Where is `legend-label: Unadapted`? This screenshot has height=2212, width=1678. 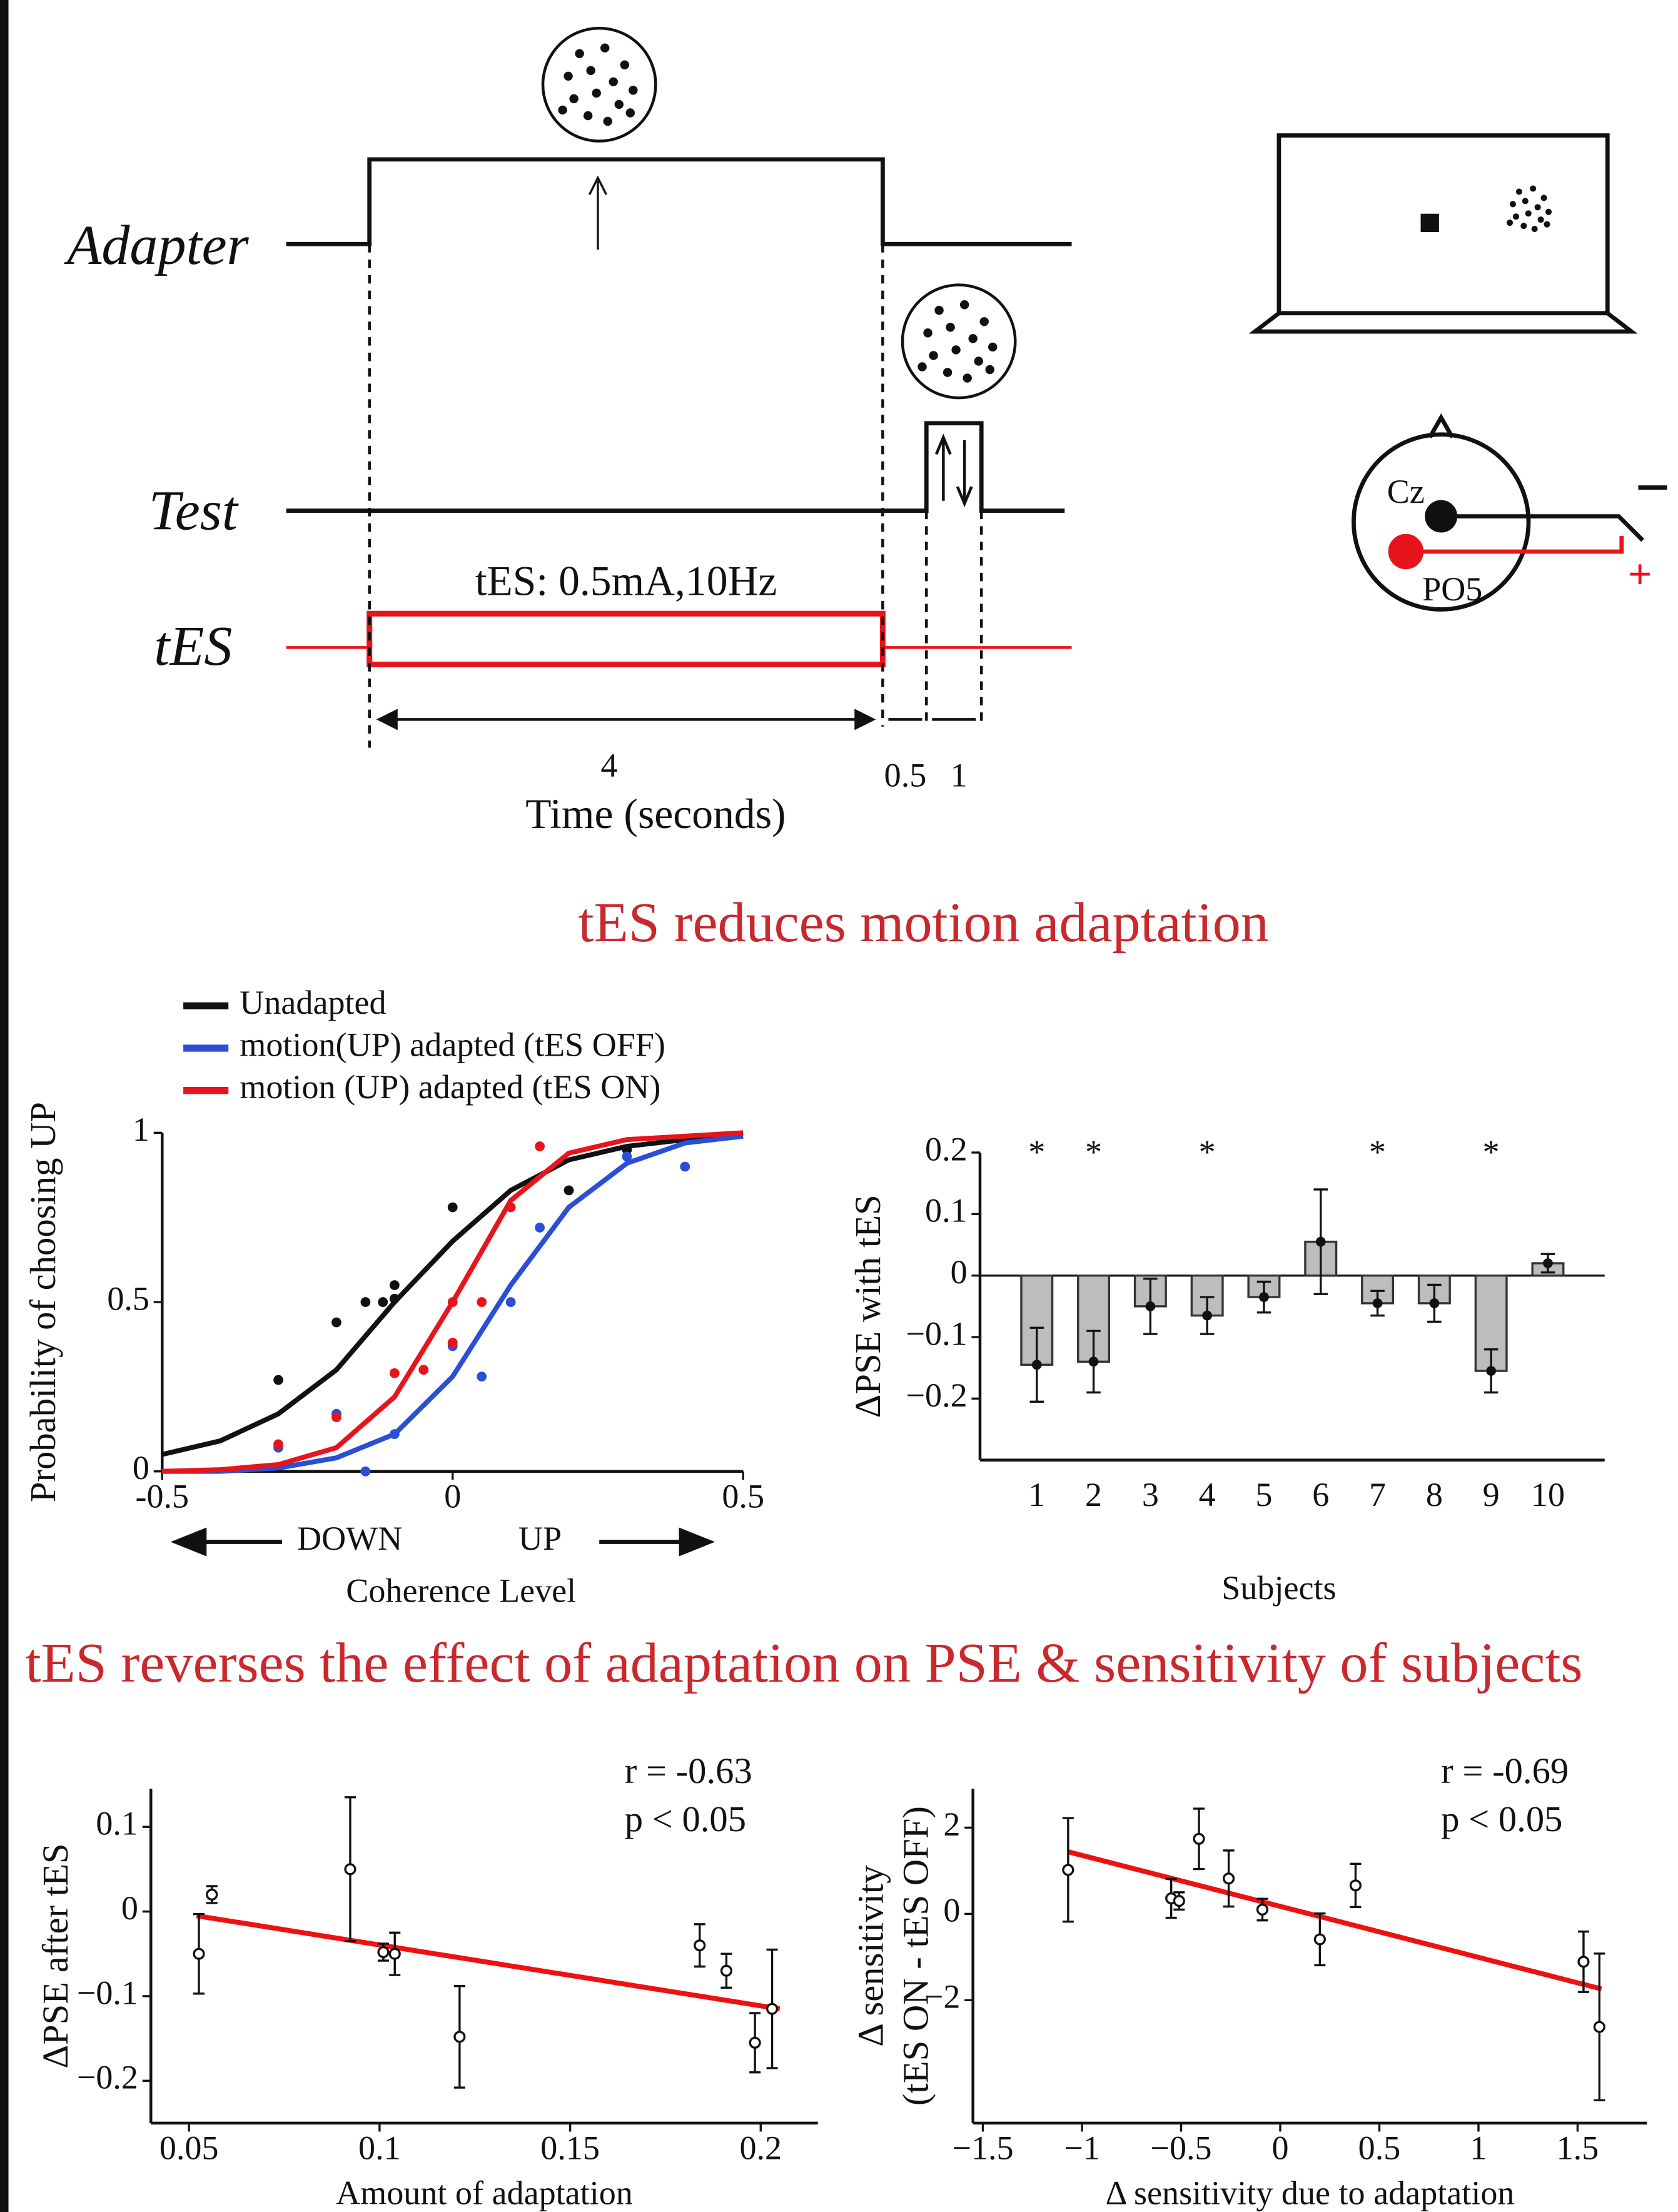 legend-label: Unadapted is located at coordinates (313, 1003).